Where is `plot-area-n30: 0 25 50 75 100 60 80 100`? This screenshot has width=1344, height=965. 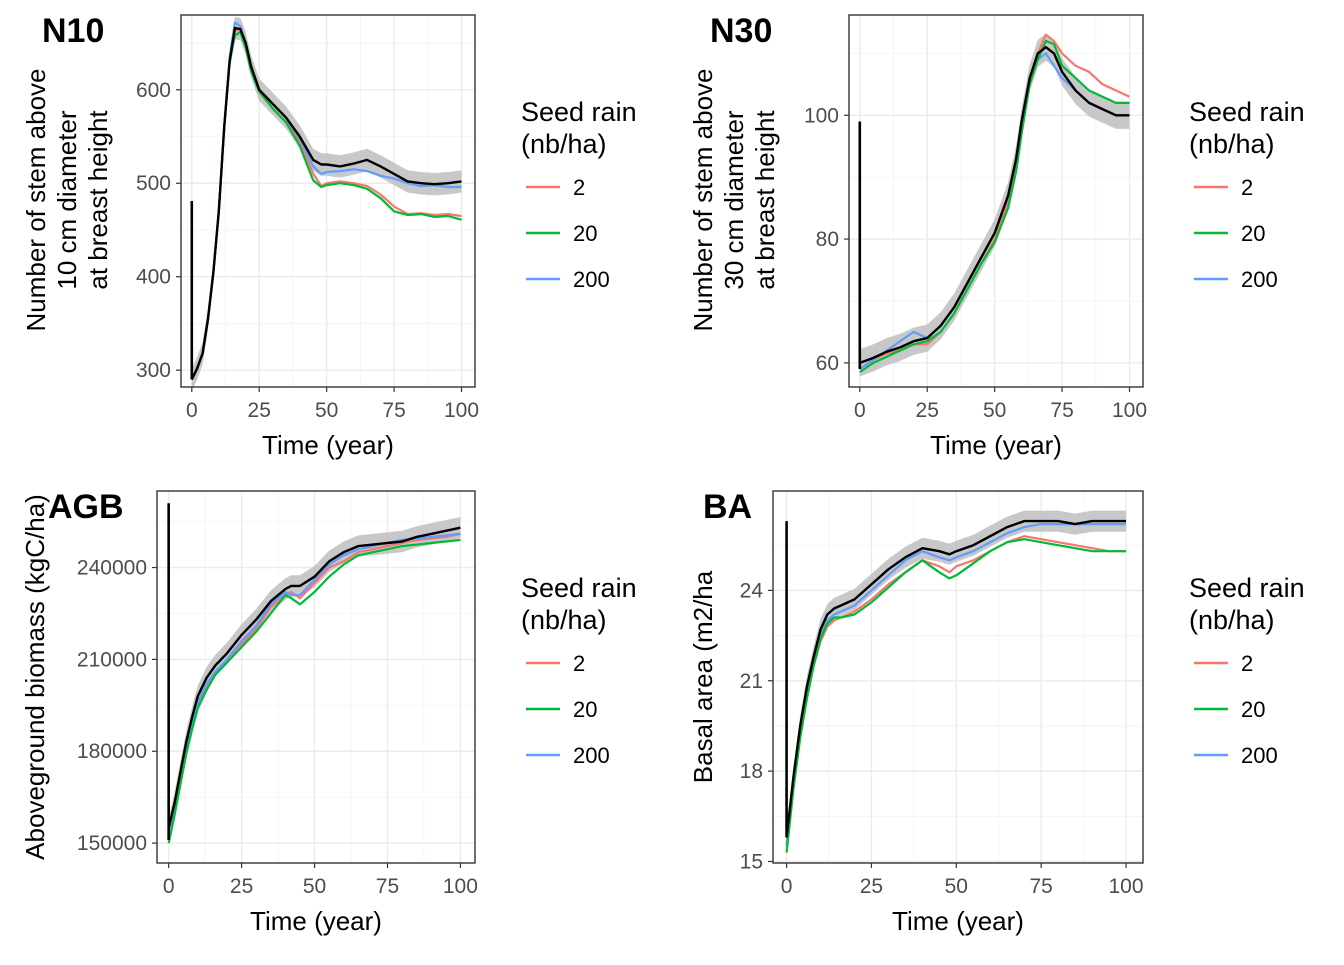
plot-area-n30: 0 25 50 75 100 60 80 100 is located at coordinates (975, 218).